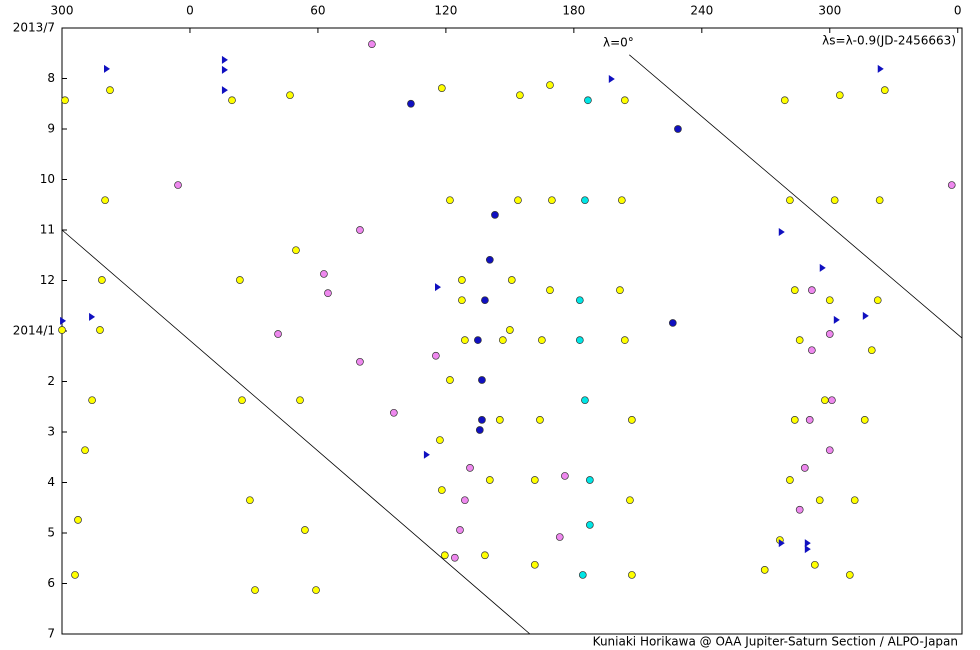  What do you see at coordinates (51, 583) in the screenshot?
I see `y-tick-label: 6` at bounding box center [51, 583].